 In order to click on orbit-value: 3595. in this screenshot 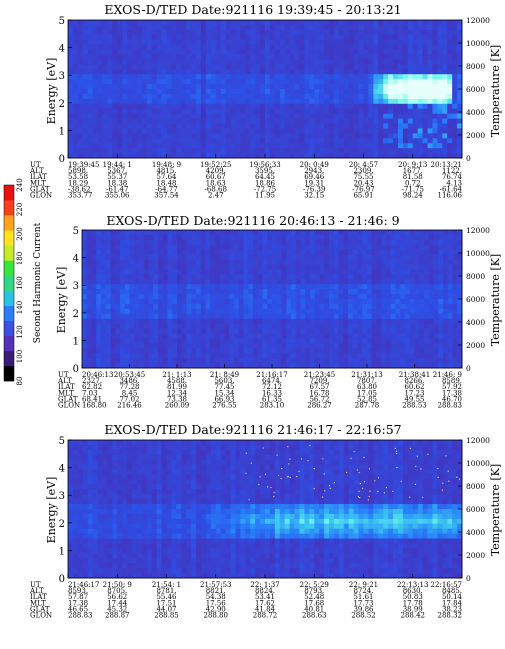, I will do `click(265, 171)`.